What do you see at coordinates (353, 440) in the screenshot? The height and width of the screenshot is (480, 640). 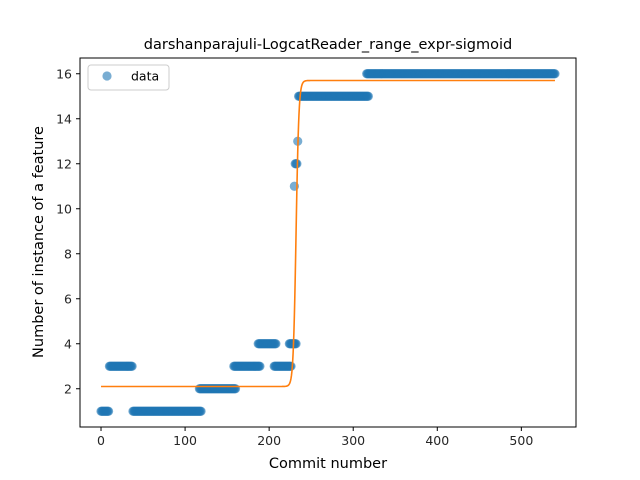 I see `x-tick-label: 300` at bounding box center [353, 440].